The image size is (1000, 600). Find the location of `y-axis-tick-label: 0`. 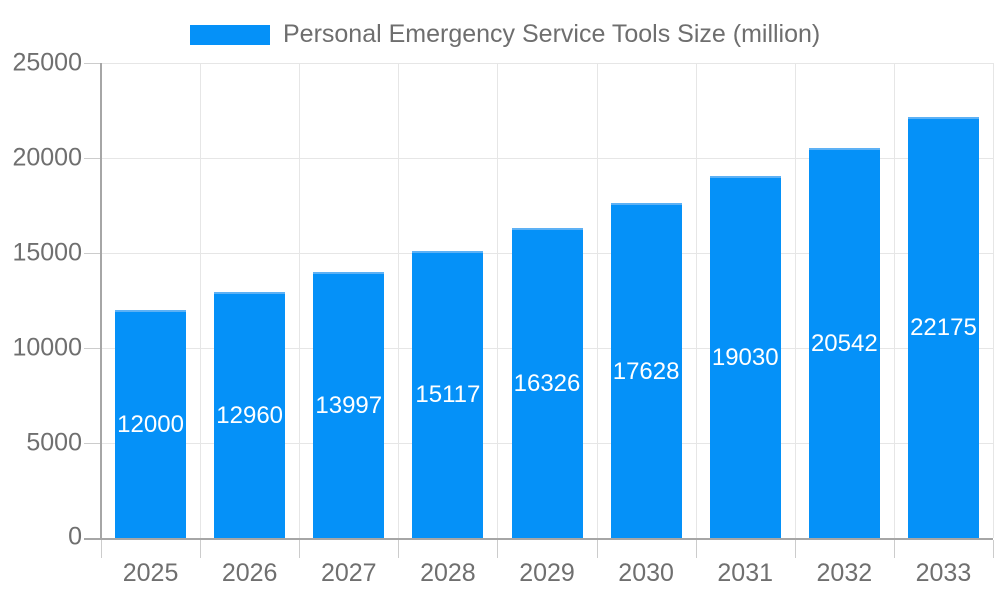

y-axis-tick-label: 0 is located at coordinates (75, 536).